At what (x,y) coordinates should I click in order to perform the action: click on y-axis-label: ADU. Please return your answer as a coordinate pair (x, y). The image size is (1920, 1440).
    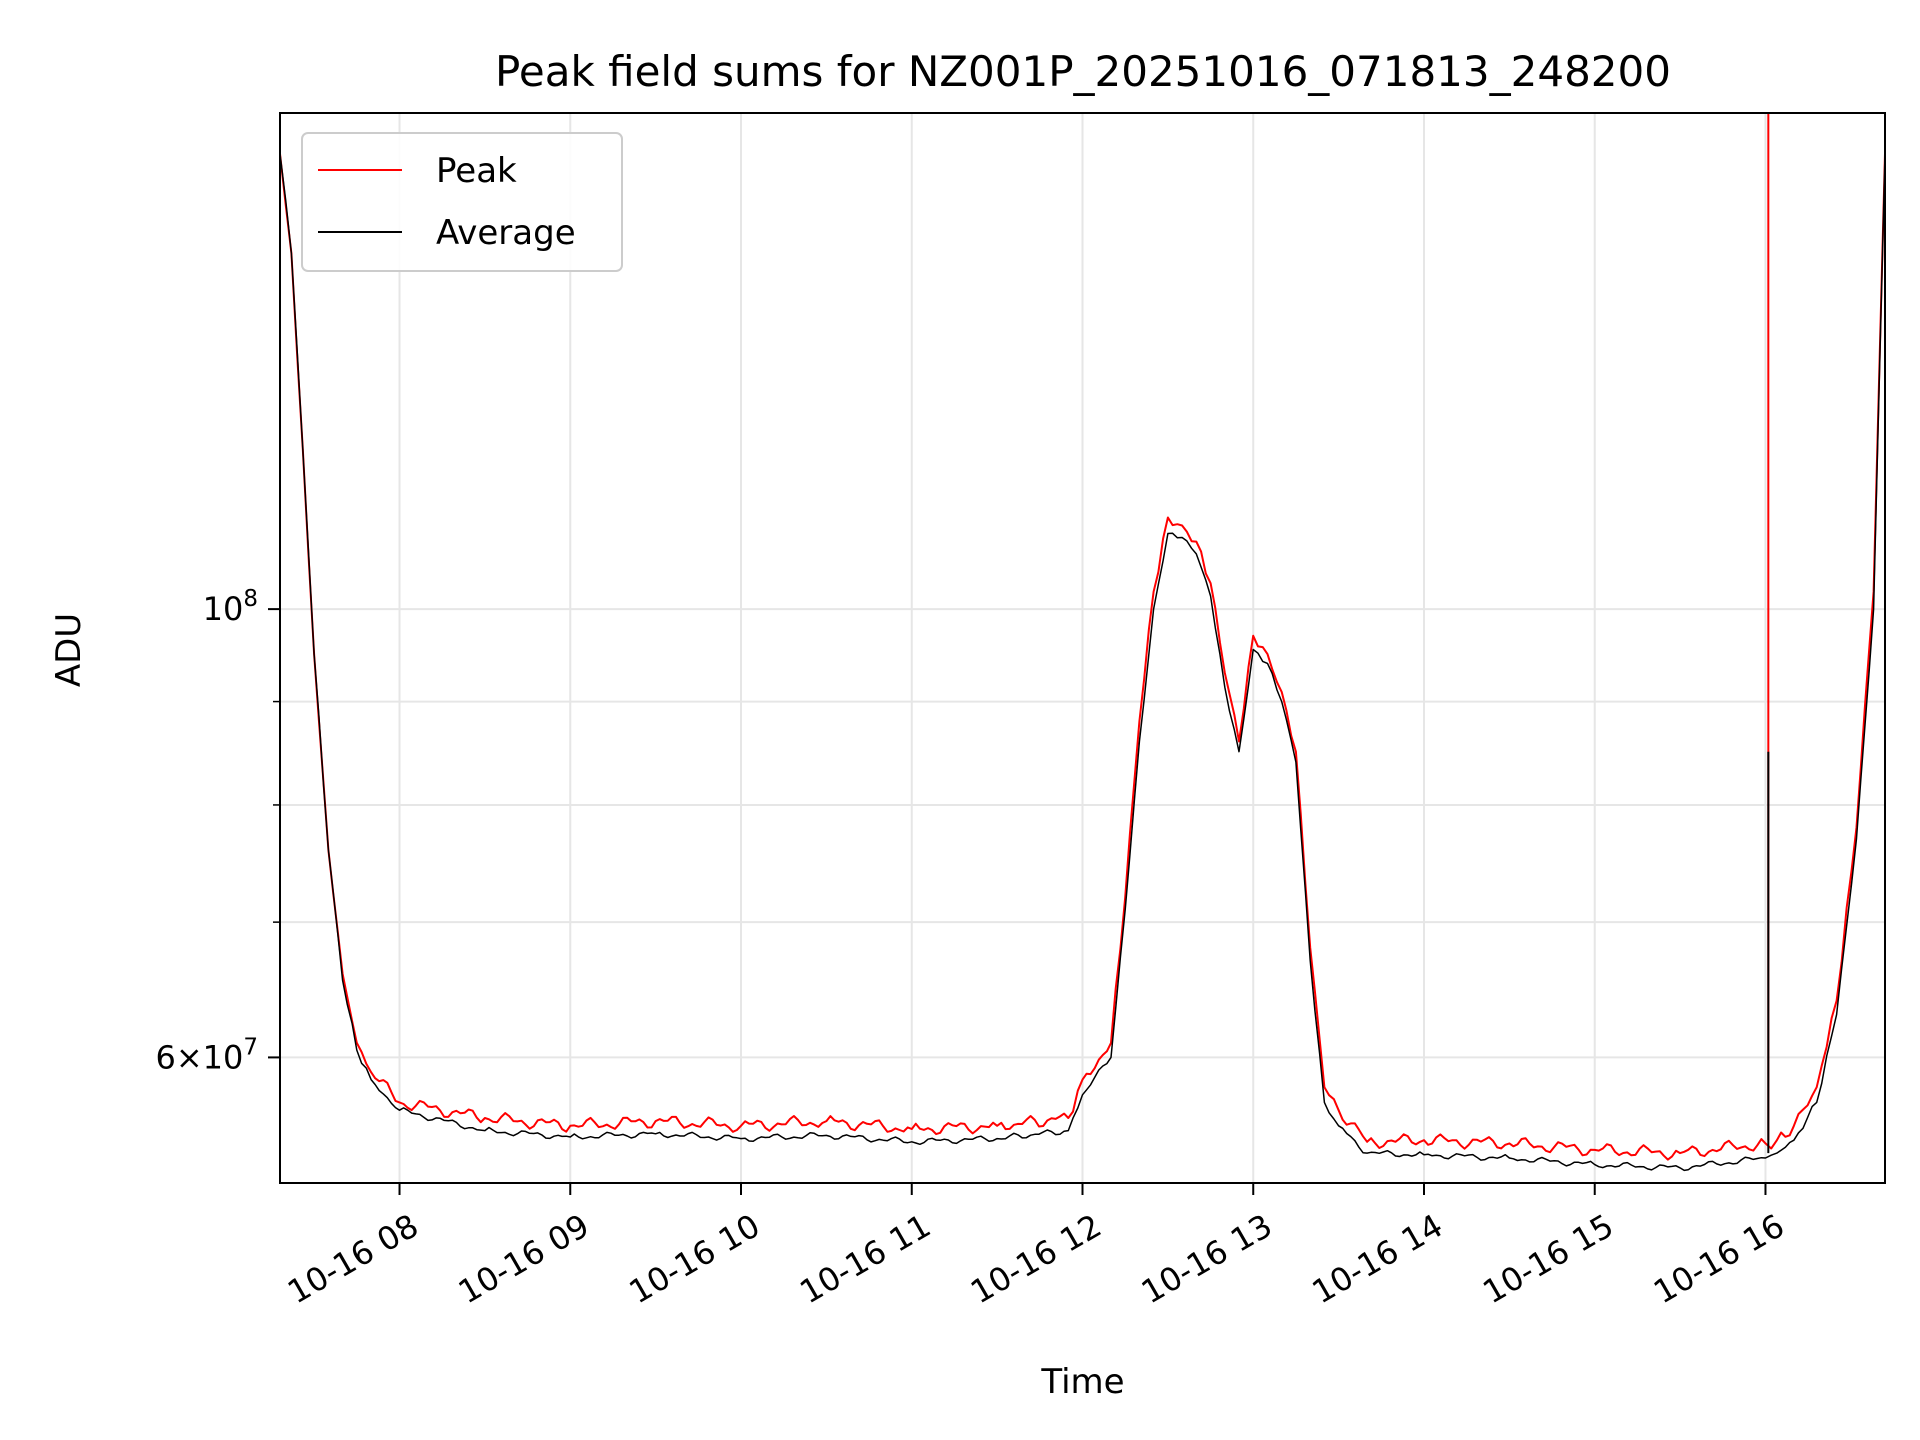
    Looking at the image, I should click on (69, 650).